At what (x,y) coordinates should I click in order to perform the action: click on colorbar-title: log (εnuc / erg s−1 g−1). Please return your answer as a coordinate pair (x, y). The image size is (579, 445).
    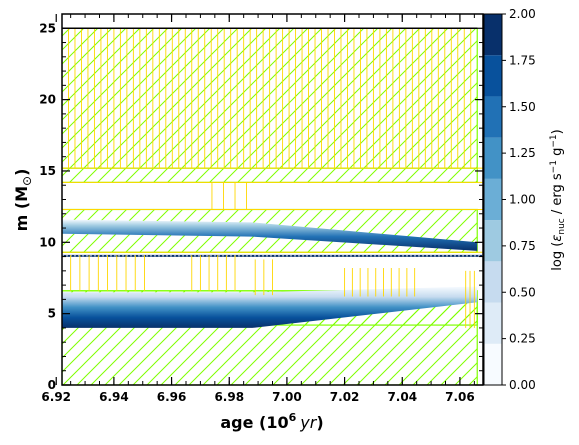
    Looking at the image, I should click on (558, 199).